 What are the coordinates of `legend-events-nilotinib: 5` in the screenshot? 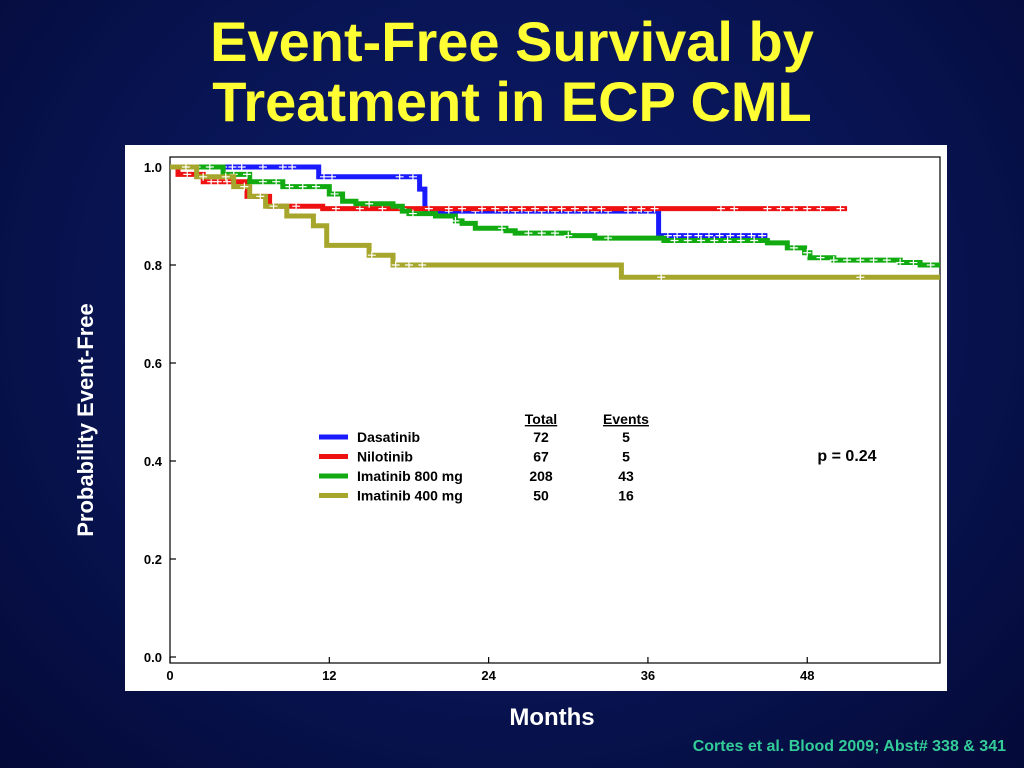 It's located at (626, 457).